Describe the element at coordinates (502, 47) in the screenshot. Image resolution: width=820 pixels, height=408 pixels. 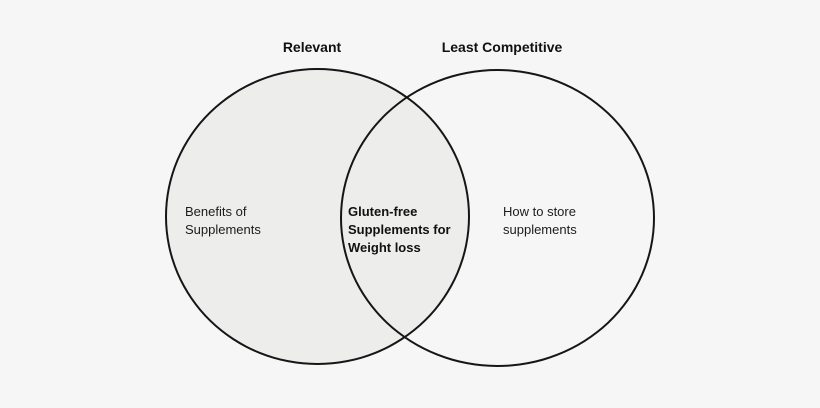
I see `right-circle-title: Least Competitive` at that location.